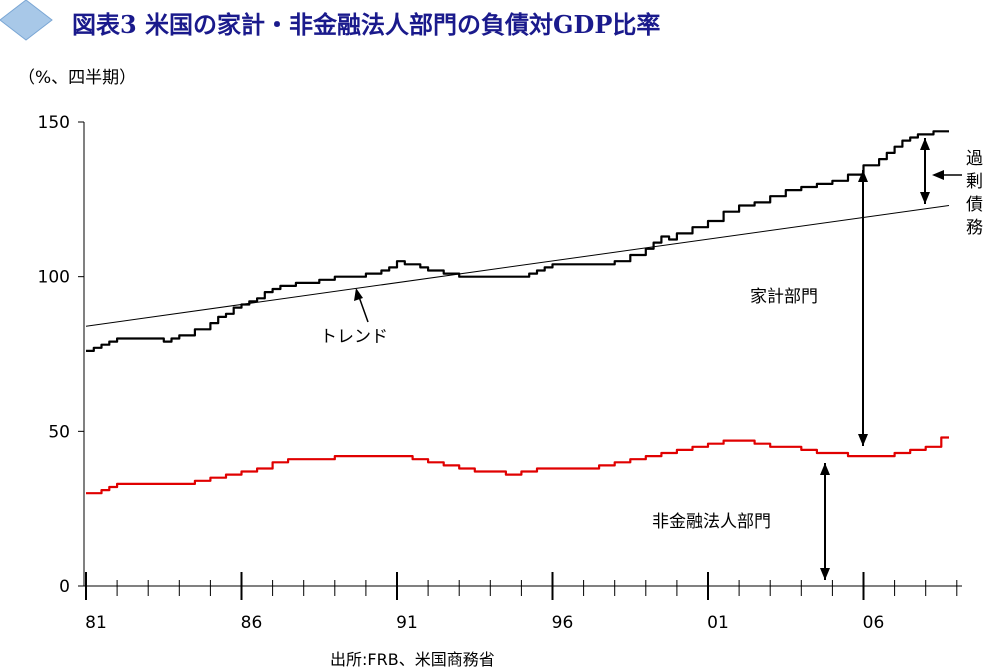 This screenshot has height=670, width=985. I want to click on trend-pointer-head, so click(358, 294).